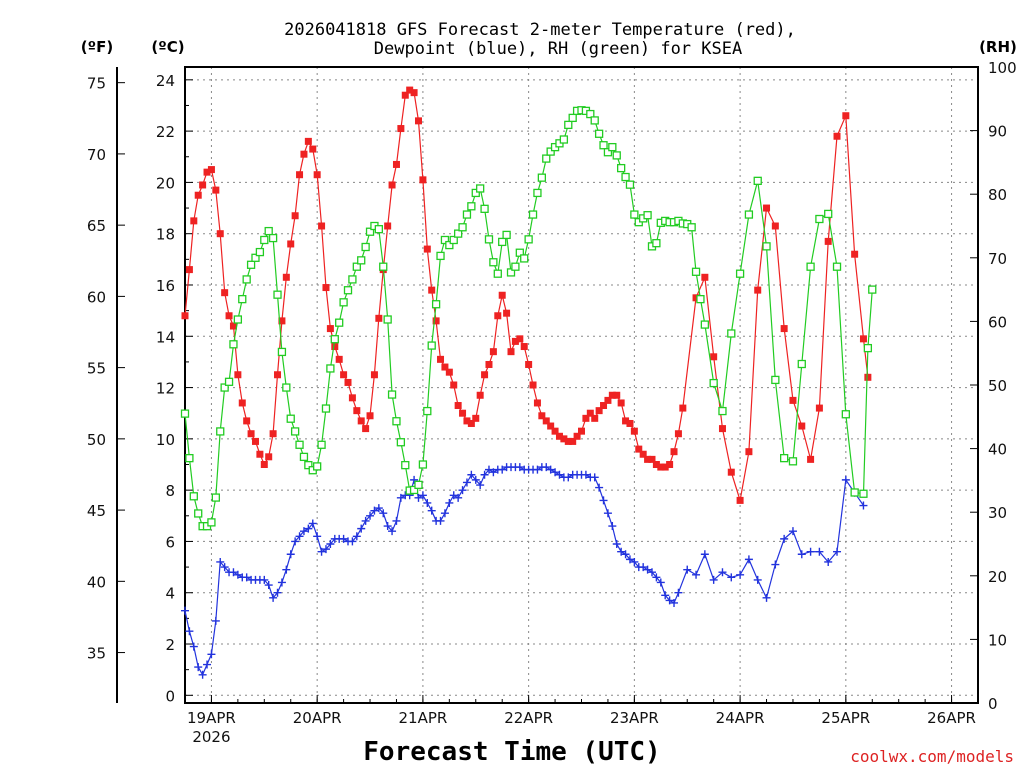 This screenshot has width=1024, height=768. What do you see at coordinates (165, 183) in the screenshot?
I see `celsius-tick-label: 20` at bounding box center [165, 183].